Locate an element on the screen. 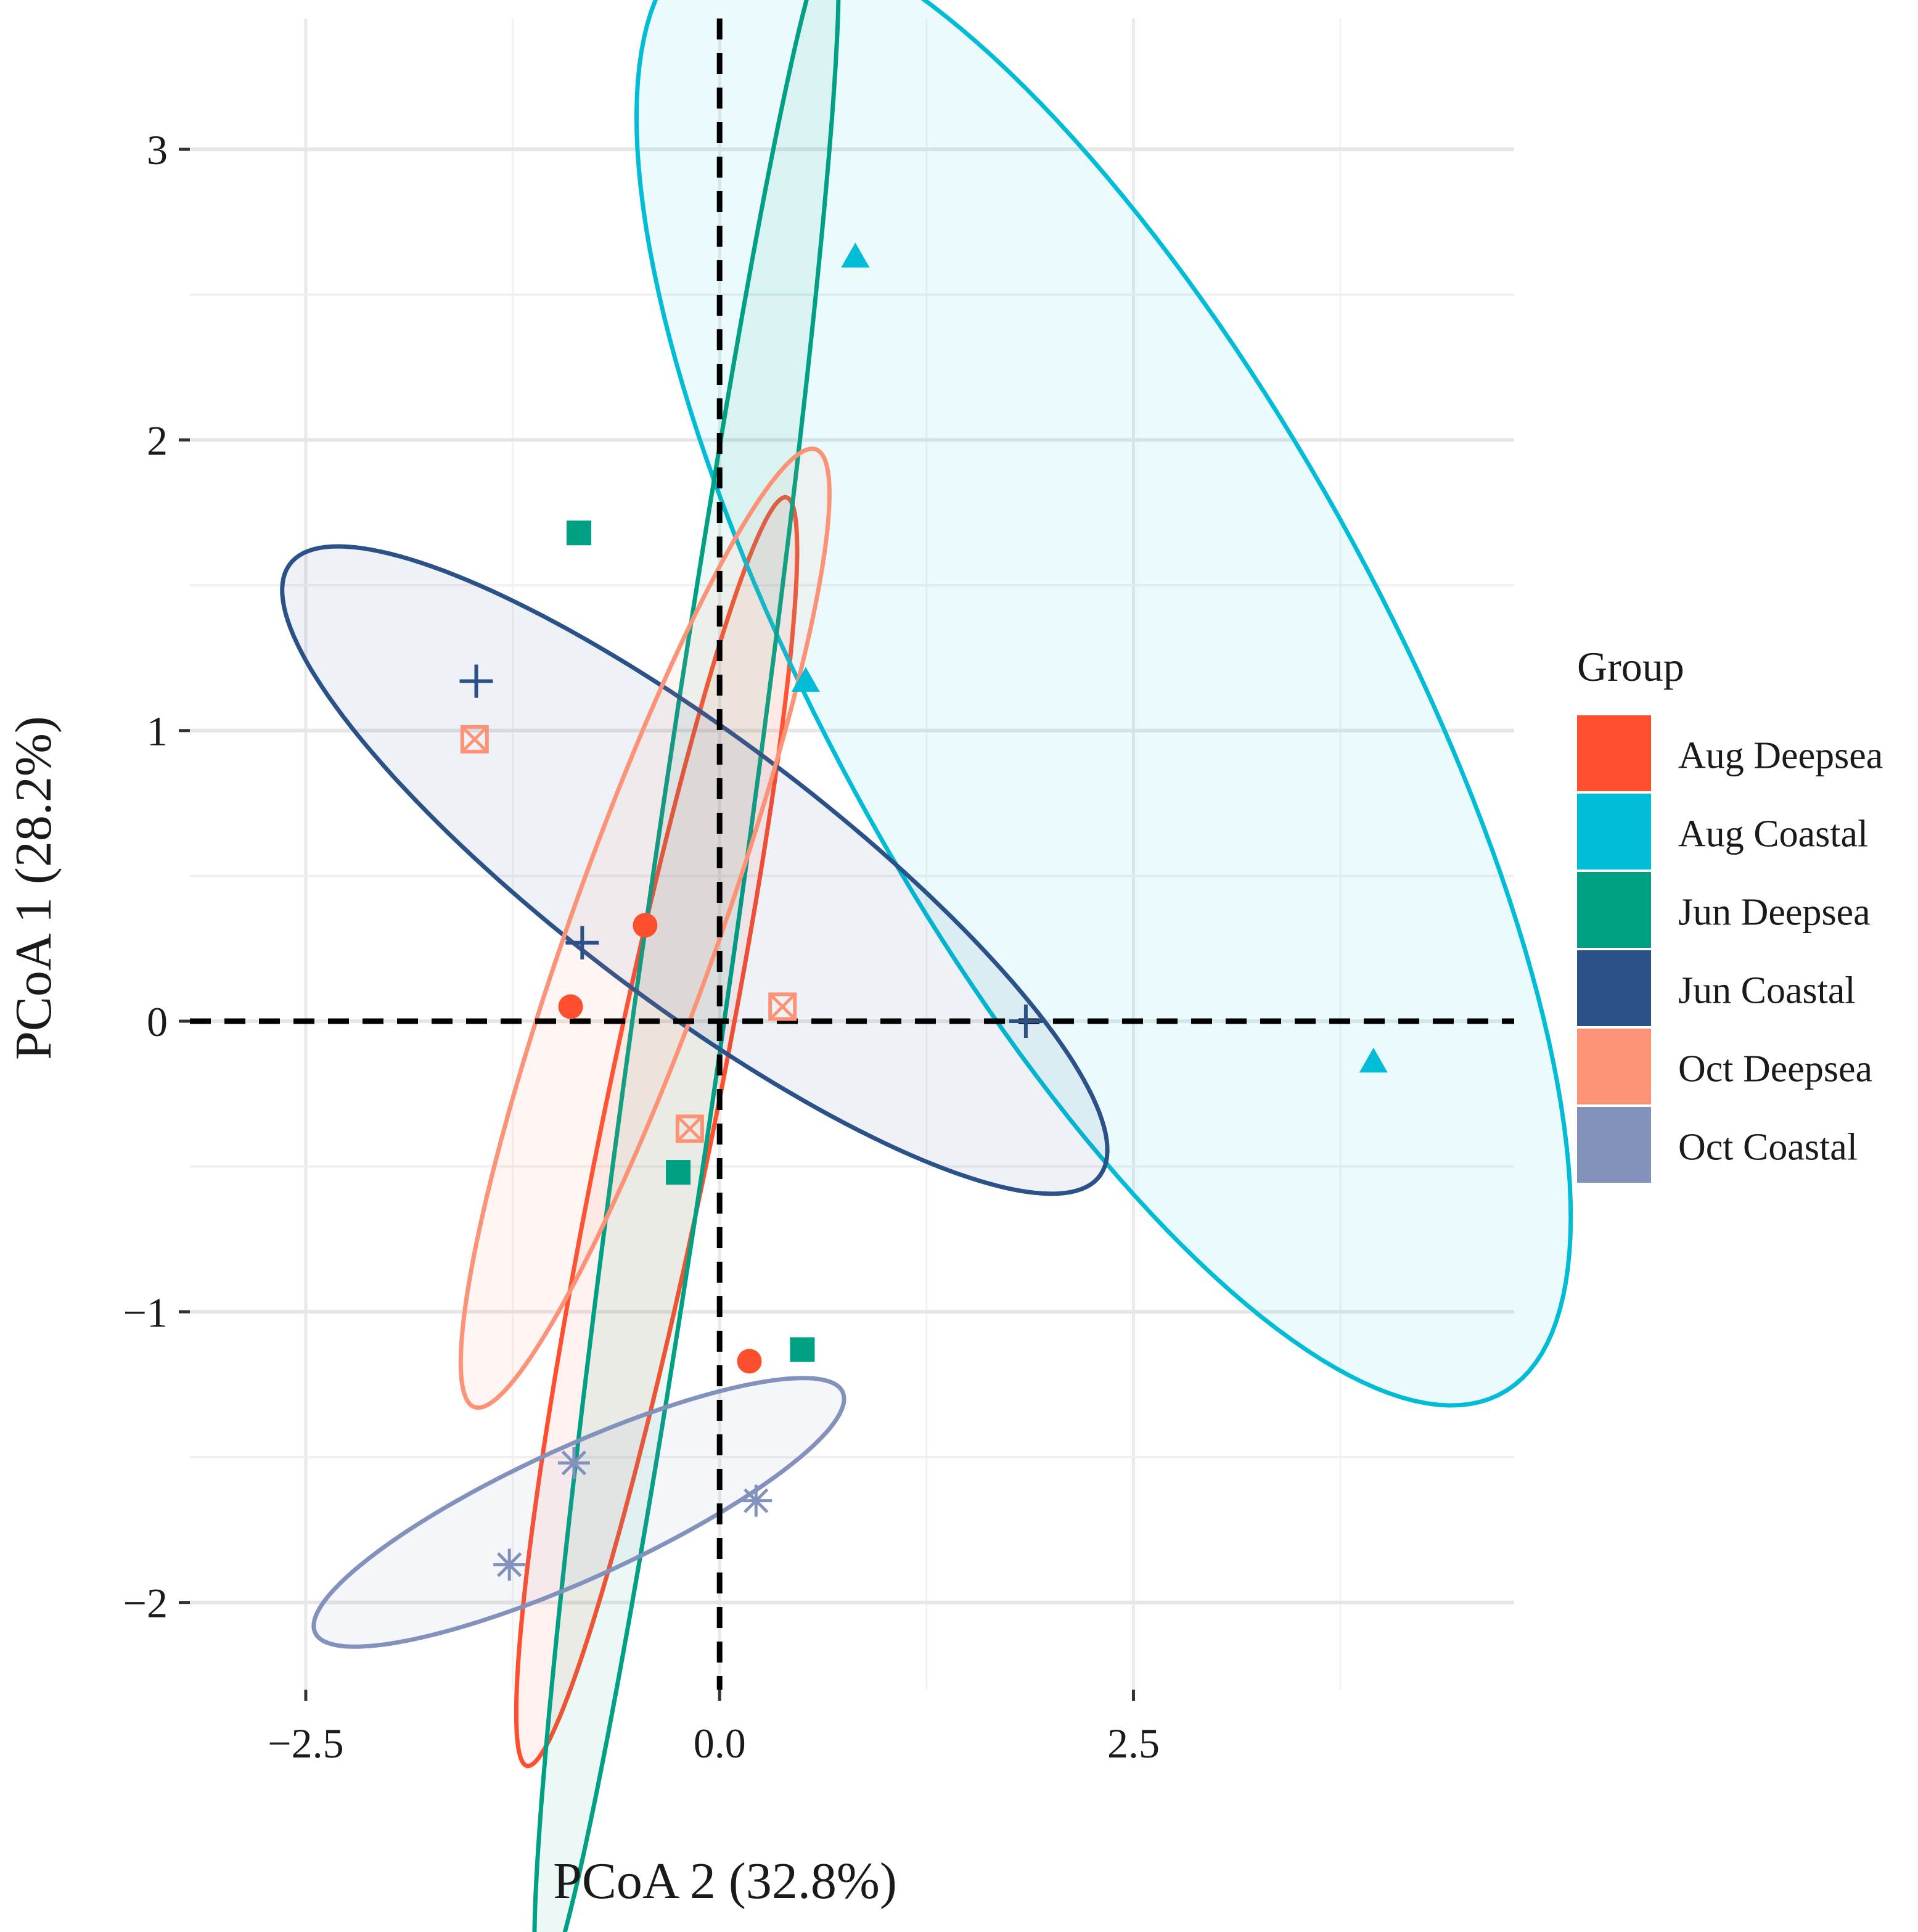  legend-label-oct-coastal: Oct Coastal is located at coordinates (1768, 1148).